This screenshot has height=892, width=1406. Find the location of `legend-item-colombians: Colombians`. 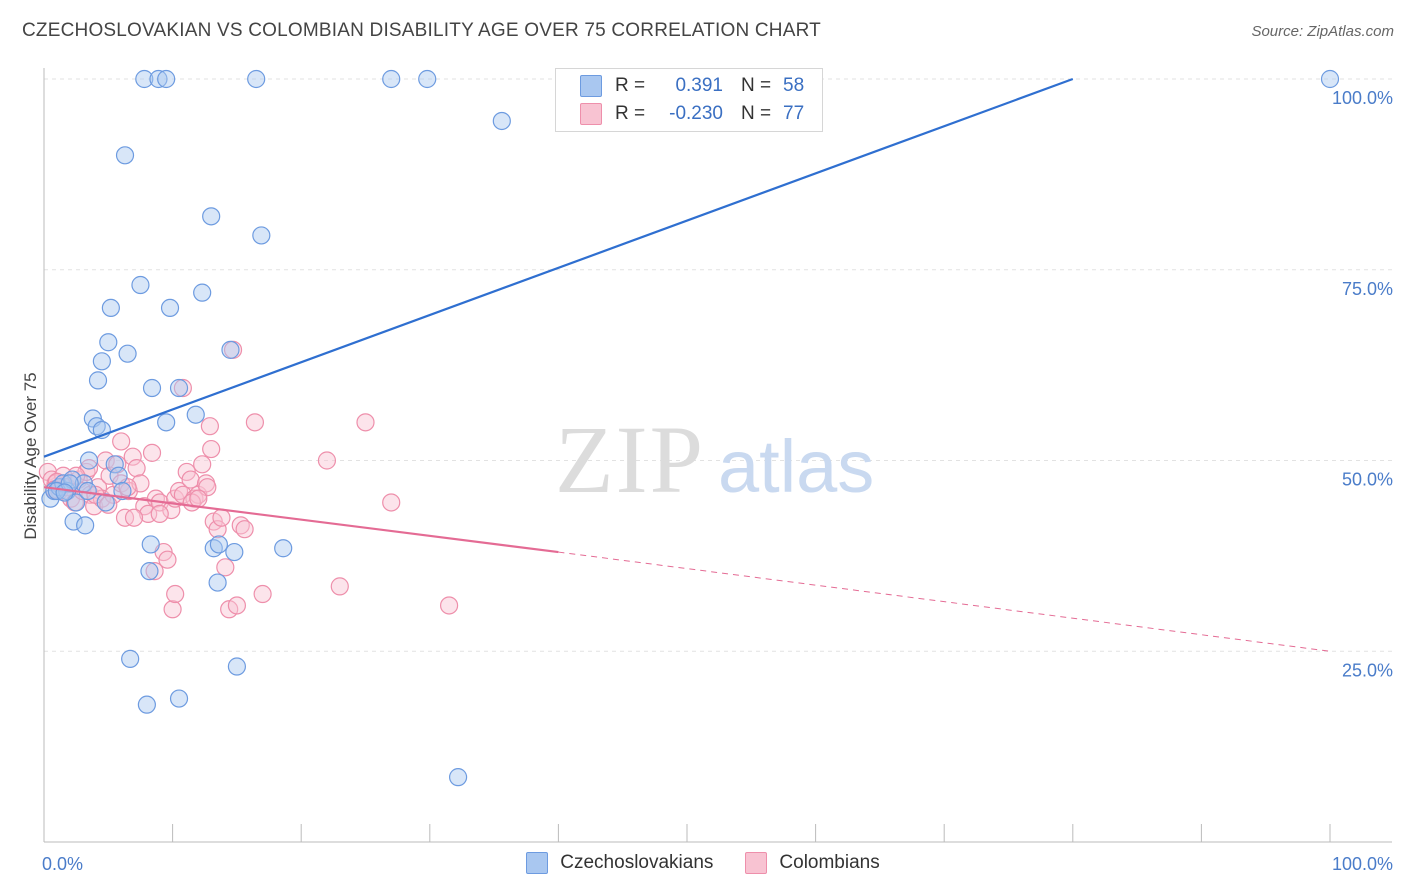

legend-item-colombians: Colombians is located at coordinates (812, 863).